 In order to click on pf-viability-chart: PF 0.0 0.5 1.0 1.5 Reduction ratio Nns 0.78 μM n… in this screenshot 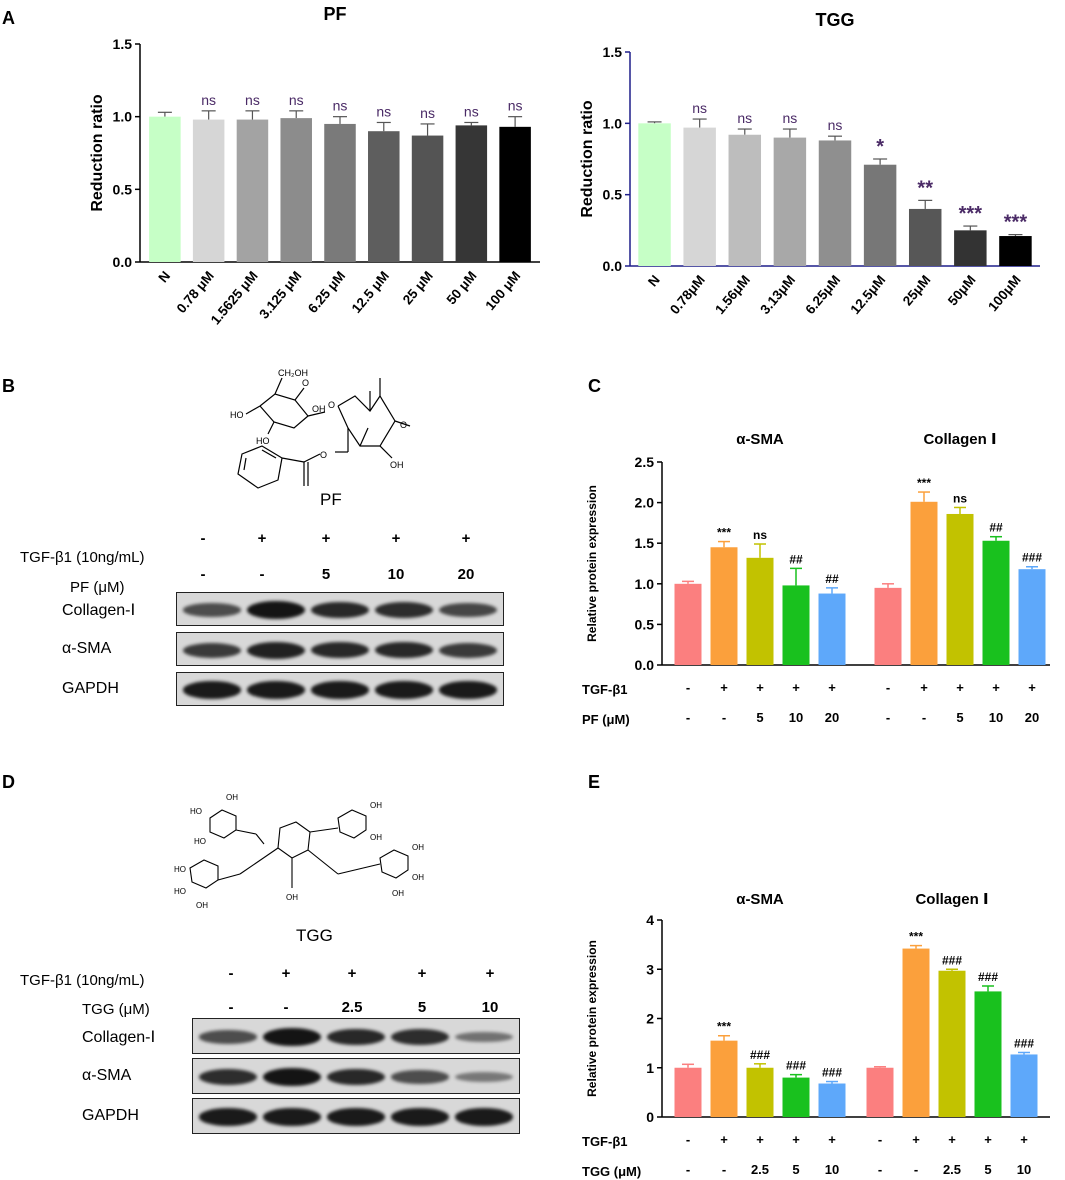, I will do `click(314, 165)`.